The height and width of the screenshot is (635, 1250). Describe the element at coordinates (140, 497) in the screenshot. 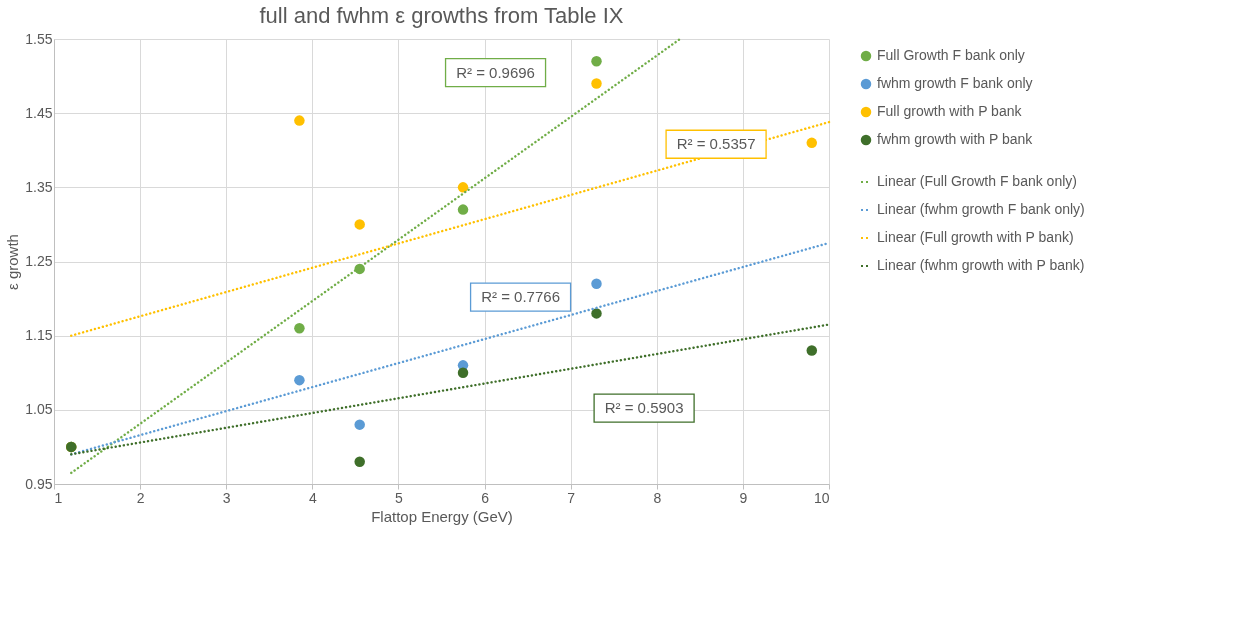

I see `x-tick-label: 2` at that location.